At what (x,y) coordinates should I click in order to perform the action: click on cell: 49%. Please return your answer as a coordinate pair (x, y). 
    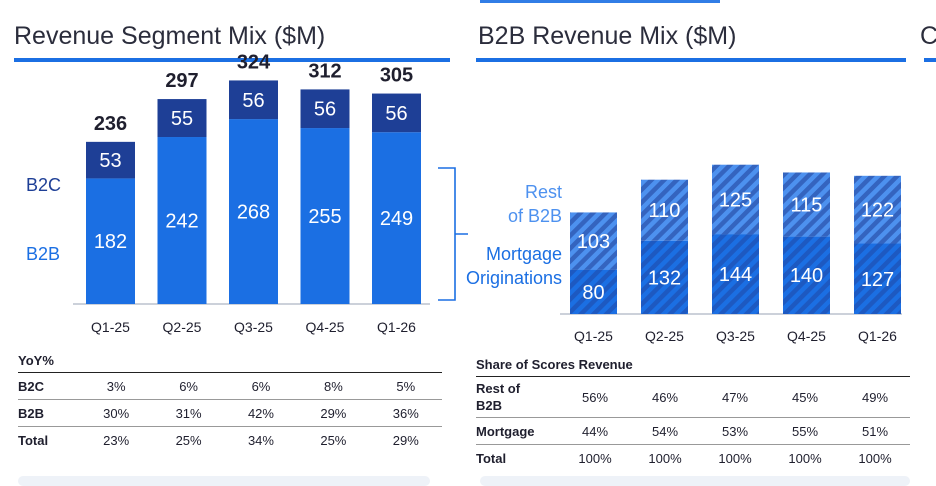
    Looking at the image, I should click on (875, 397).